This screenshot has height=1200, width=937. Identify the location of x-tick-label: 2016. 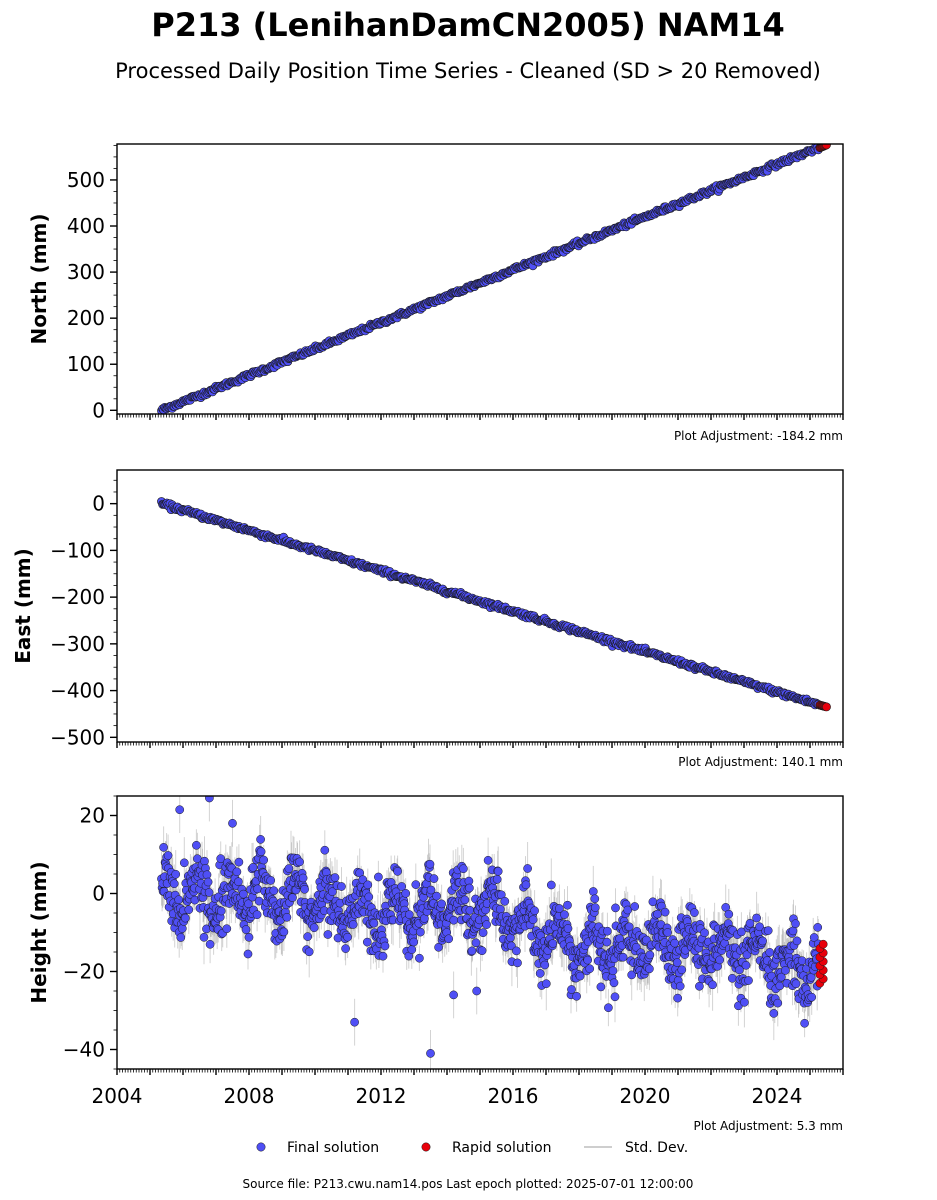
(513, 1096).